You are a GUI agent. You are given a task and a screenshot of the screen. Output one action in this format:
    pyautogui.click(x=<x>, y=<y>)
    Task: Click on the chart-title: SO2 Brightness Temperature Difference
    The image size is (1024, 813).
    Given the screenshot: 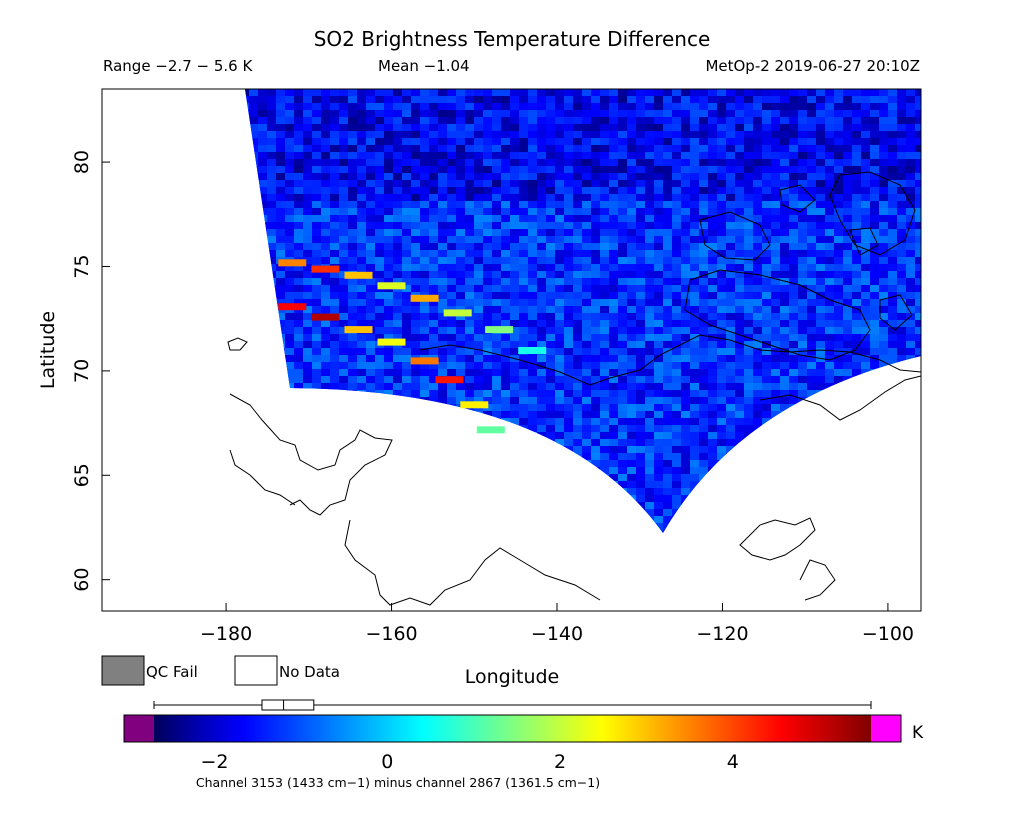 What is the action you would take?
    pyautogui.click(x=512, y=39)
    